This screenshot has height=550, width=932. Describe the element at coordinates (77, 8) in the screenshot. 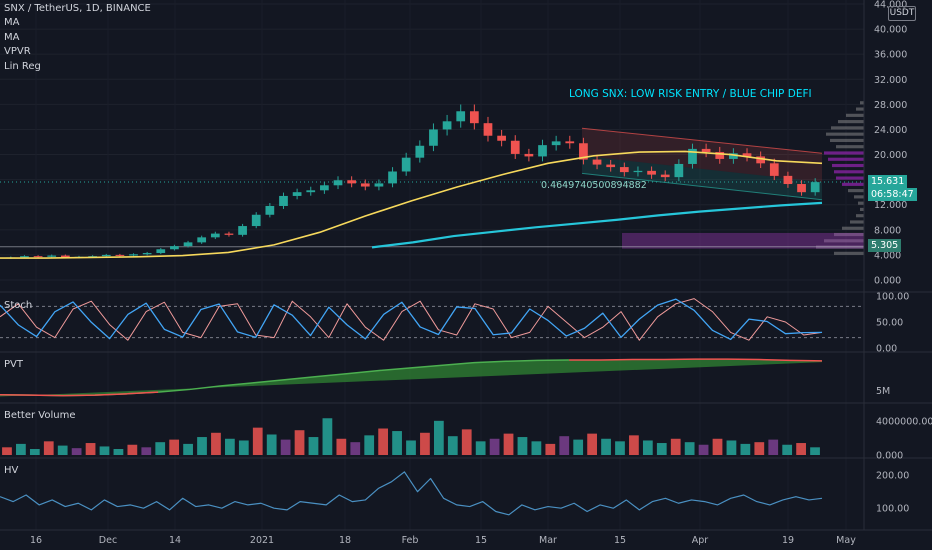

I see `symbol-title: SNX / TetherUS, 1D, BINANCE` at that location.